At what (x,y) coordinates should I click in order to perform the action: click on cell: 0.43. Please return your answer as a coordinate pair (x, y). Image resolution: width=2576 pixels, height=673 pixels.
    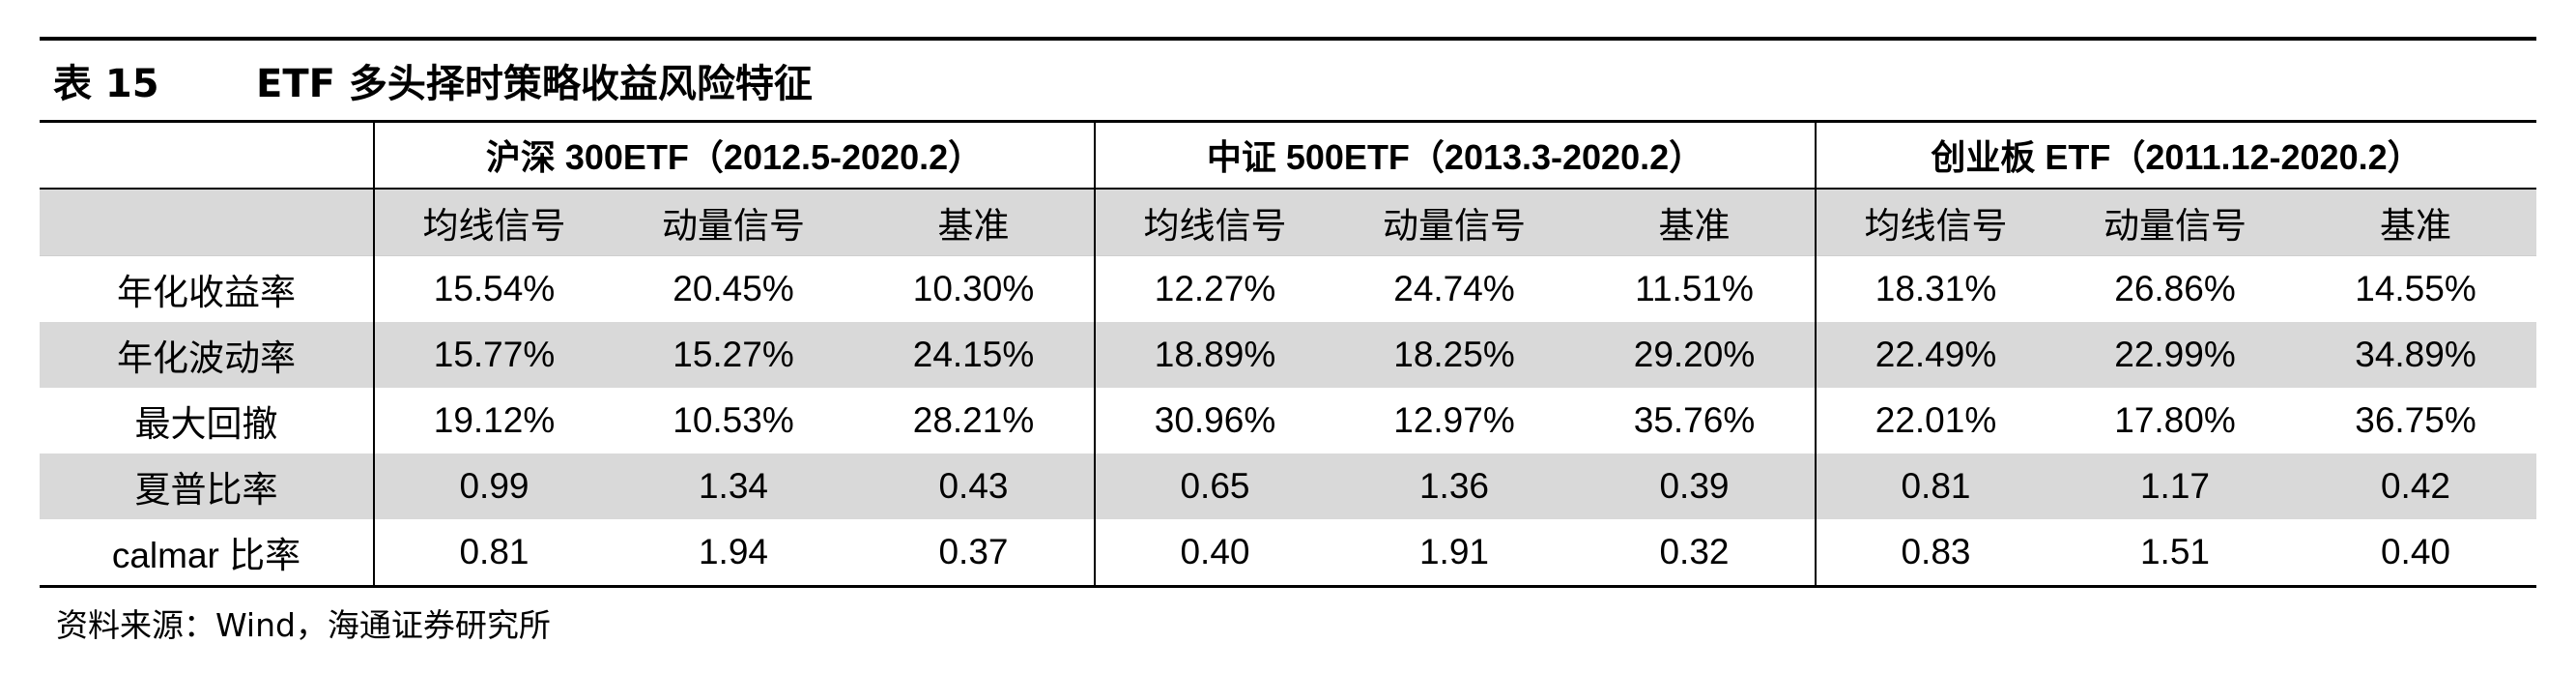
    Looking at the image, I should click on (975, 487).